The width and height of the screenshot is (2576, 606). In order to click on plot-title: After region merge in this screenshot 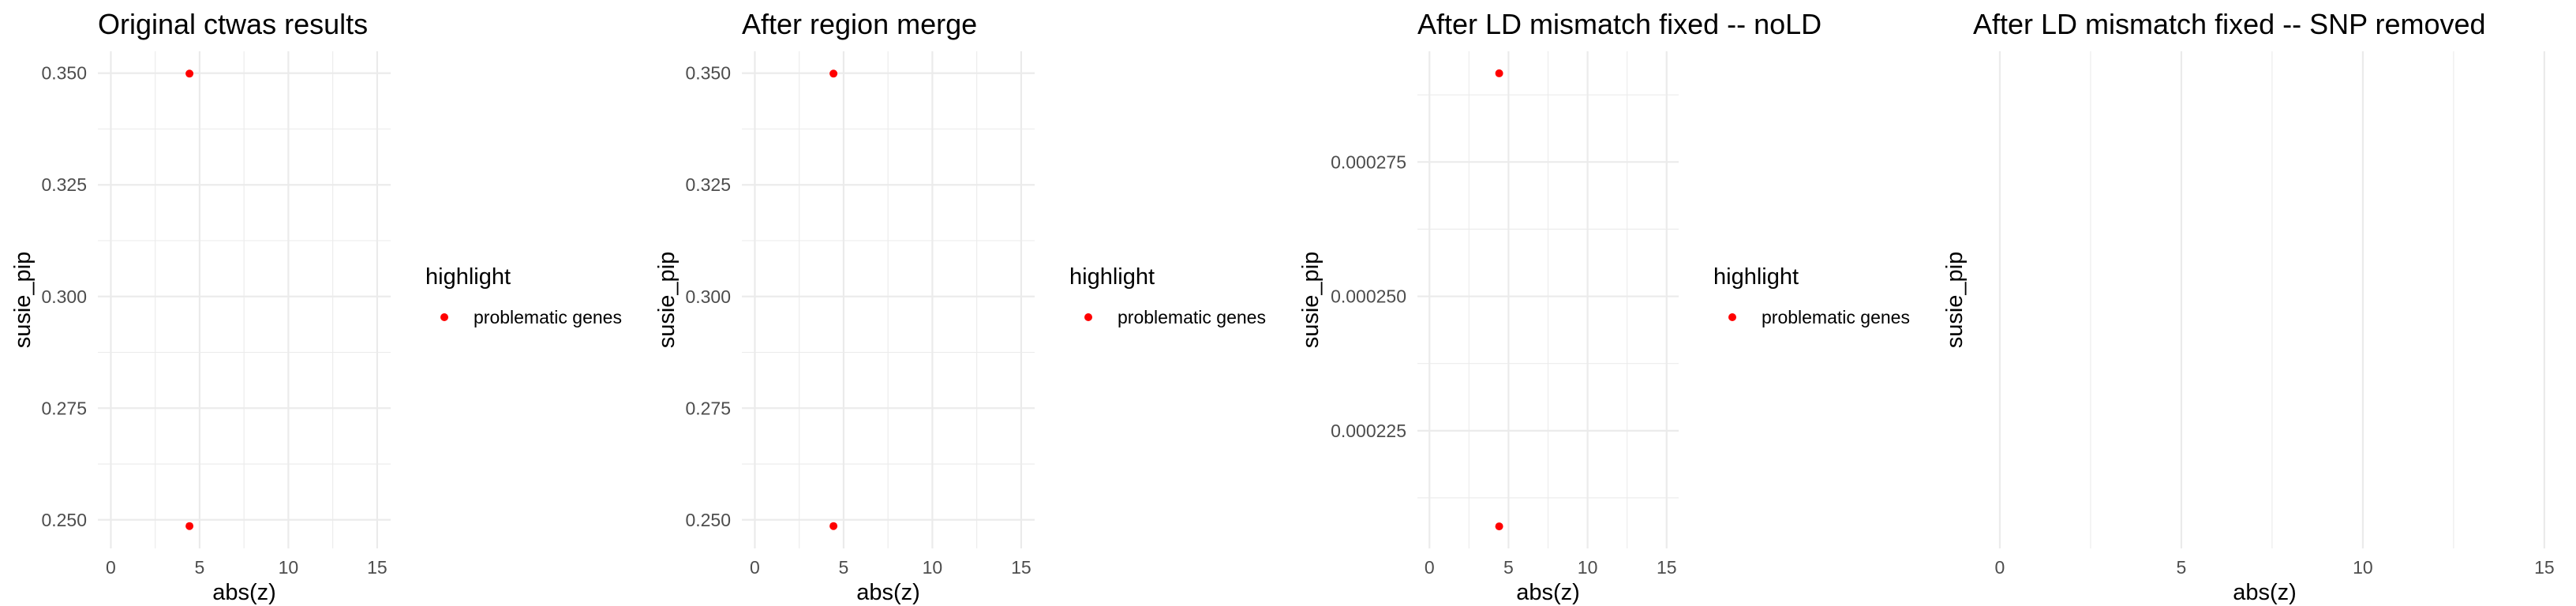, I will do `click(859, 24)`.